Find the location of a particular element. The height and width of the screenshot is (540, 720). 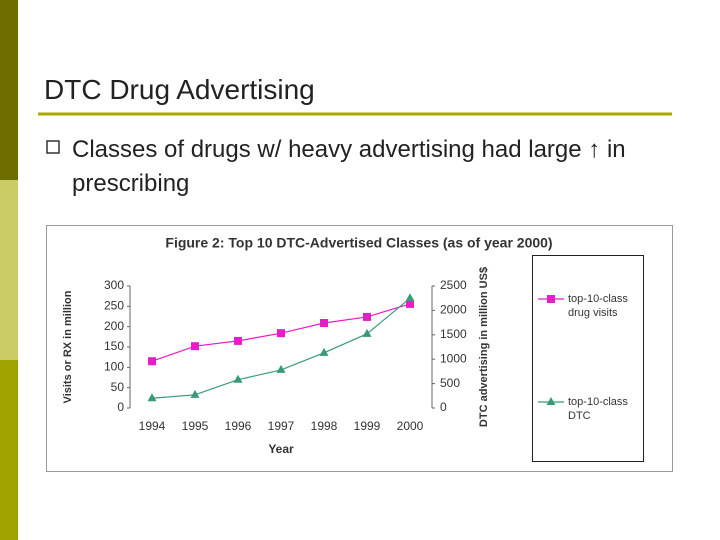

y2-tick-label: 1500 is located at coordinates (453, 334).